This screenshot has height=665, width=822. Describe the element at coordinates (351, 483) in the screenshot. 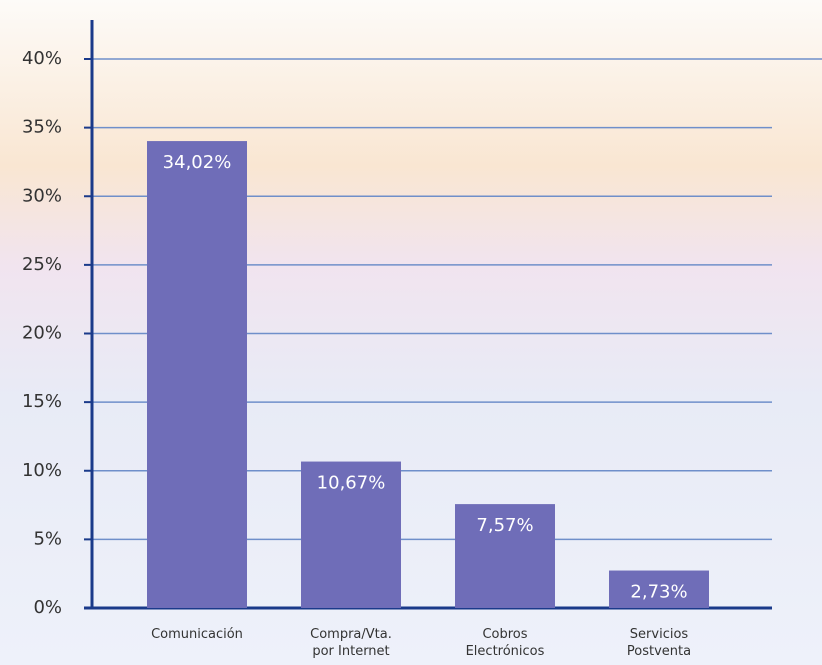

I see `data-label: 10,67%` at that location.